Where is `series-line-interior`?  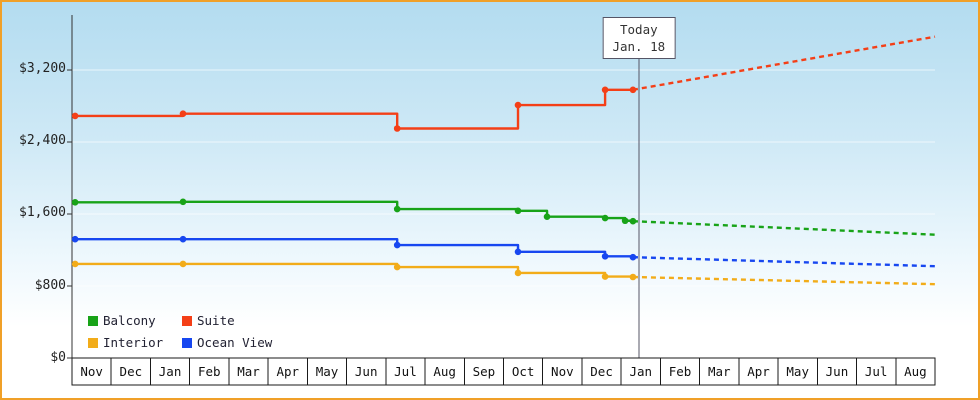 series-line-interior is located at coordinates (355, 270).